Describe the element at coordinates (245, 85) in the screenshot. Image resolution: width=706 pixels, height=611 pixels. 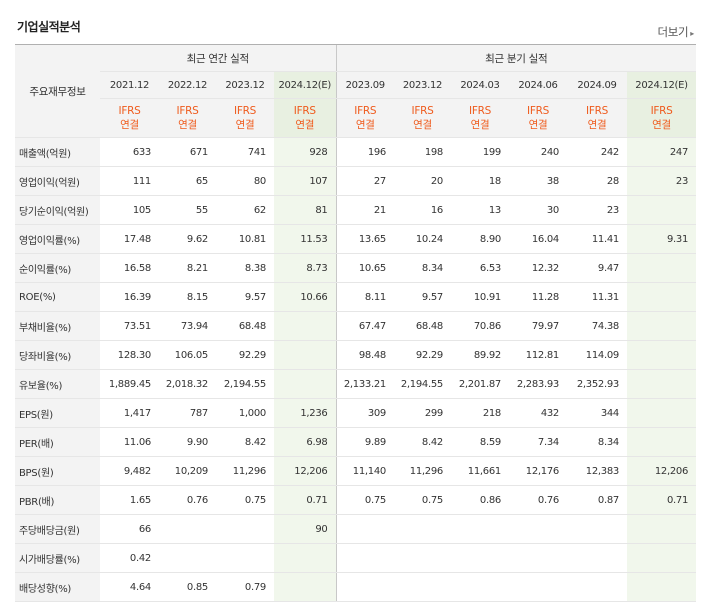
I see `annual-period: 2023.12` at that location.